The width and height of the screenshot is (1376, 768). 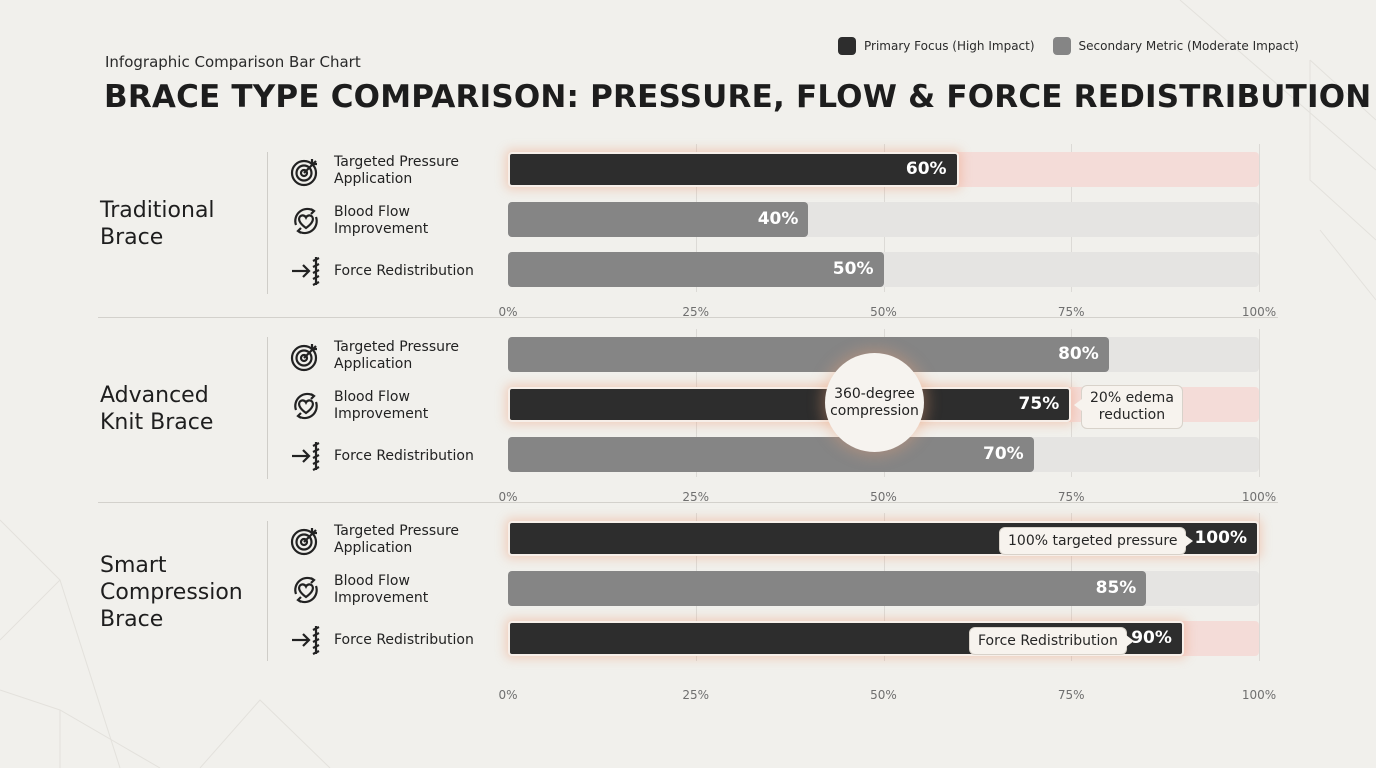 I want to click on bar-value-label: 75%, so click(x=1039, y=404).